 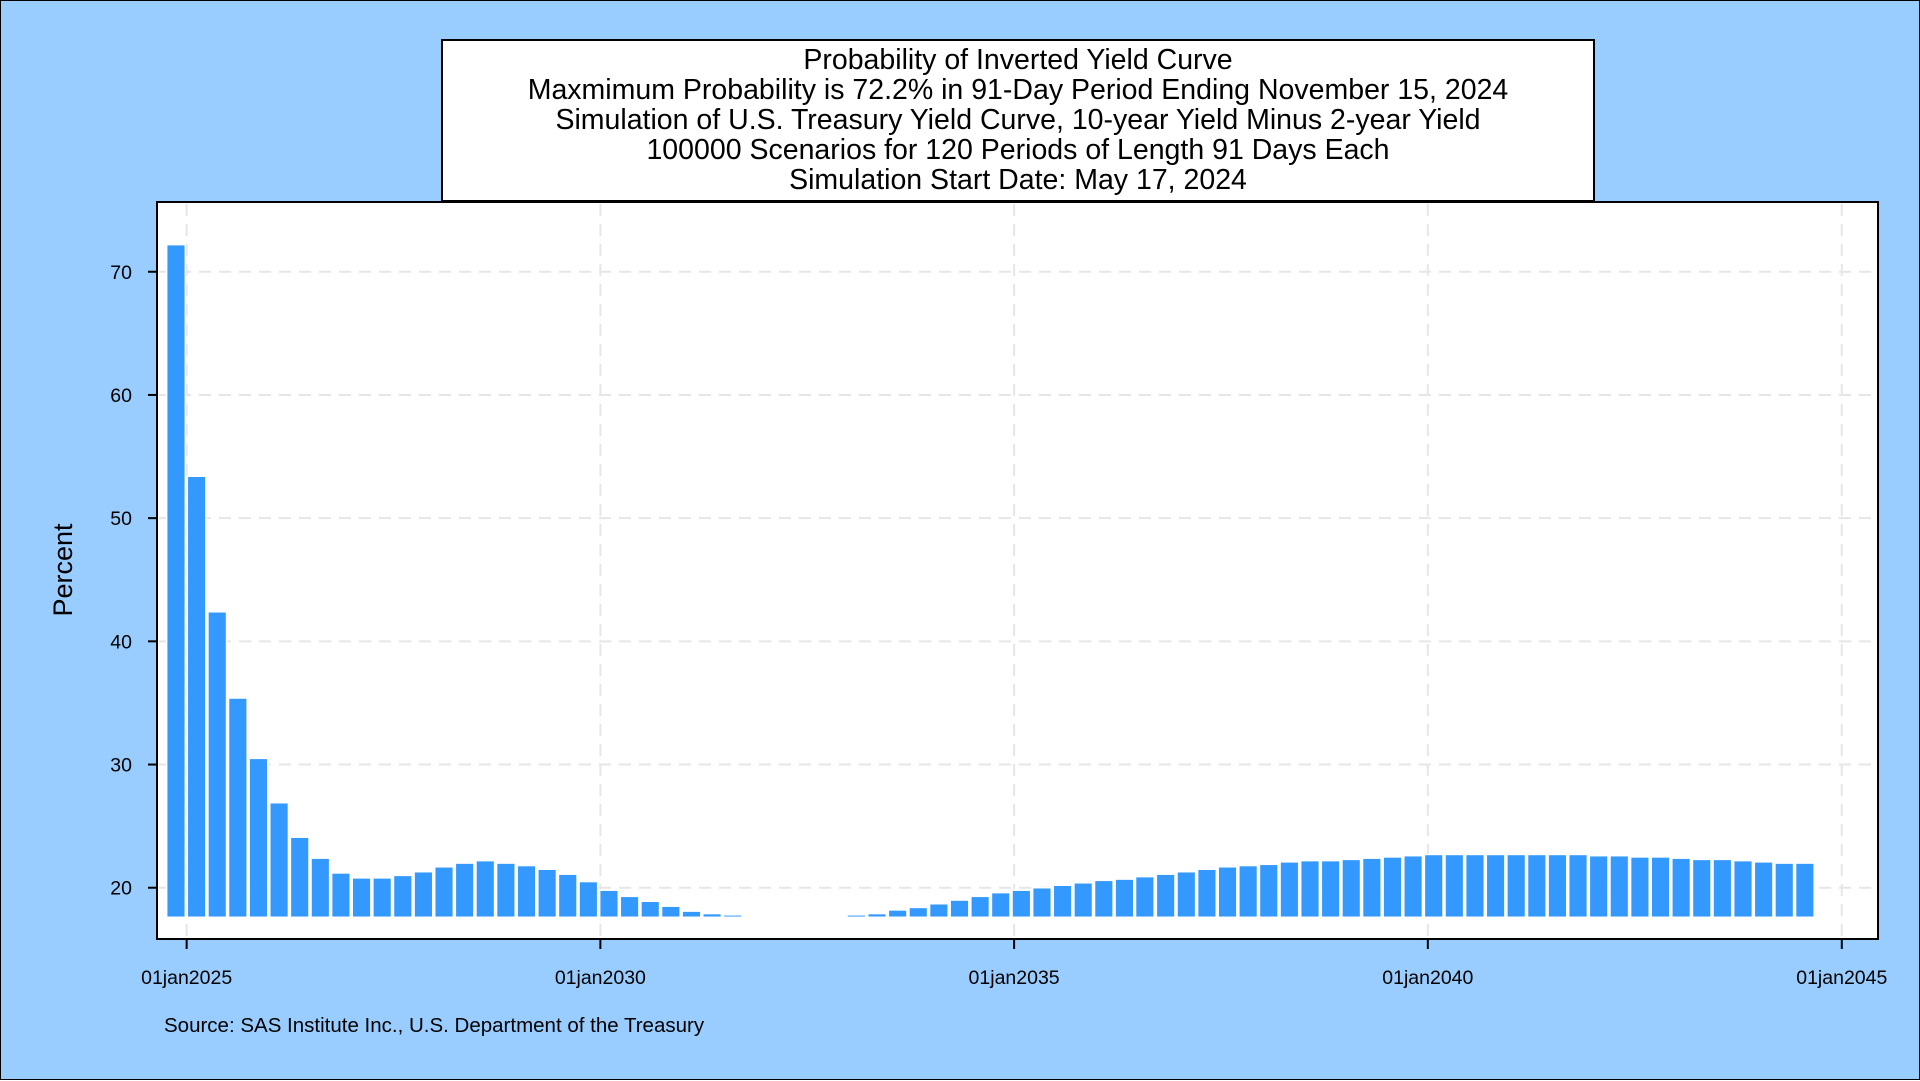 What do you see at coordinates (1427, 978) in the screenshot?
I see `x-tick-label: 01jan2040` at bounding box center [1427, 978].